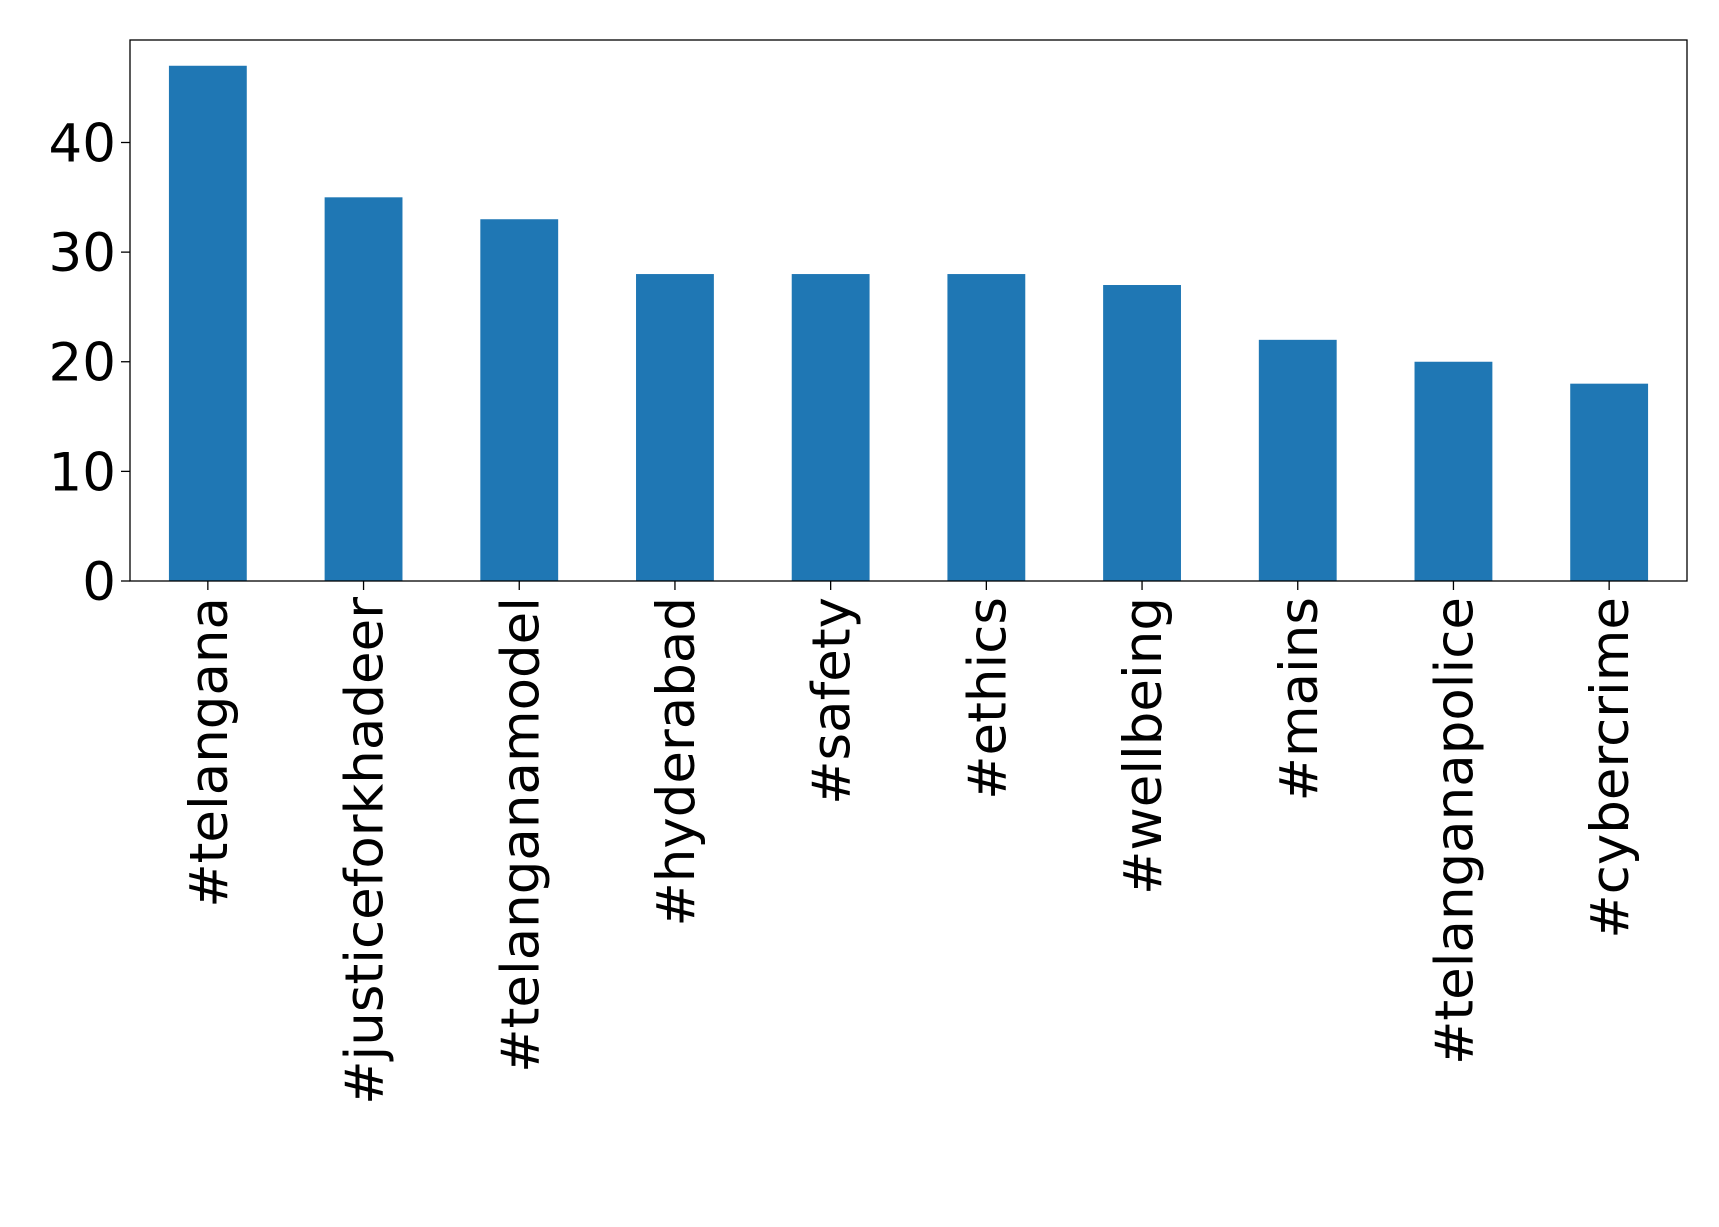 Image resolution: width=1719 pixels, height=1227 pixels. Describe the element at coordinates (676, 762) in the screenshot. I see `x-tick-label: #hyderabad` at that location.